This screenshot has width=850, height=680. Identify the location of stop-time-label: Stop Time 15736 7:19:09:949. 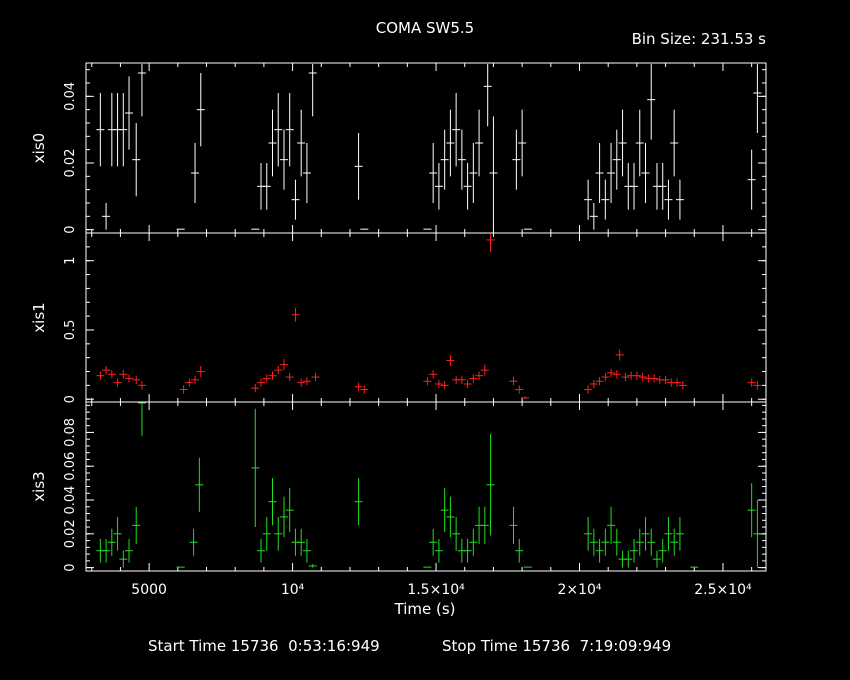
(556, 646).